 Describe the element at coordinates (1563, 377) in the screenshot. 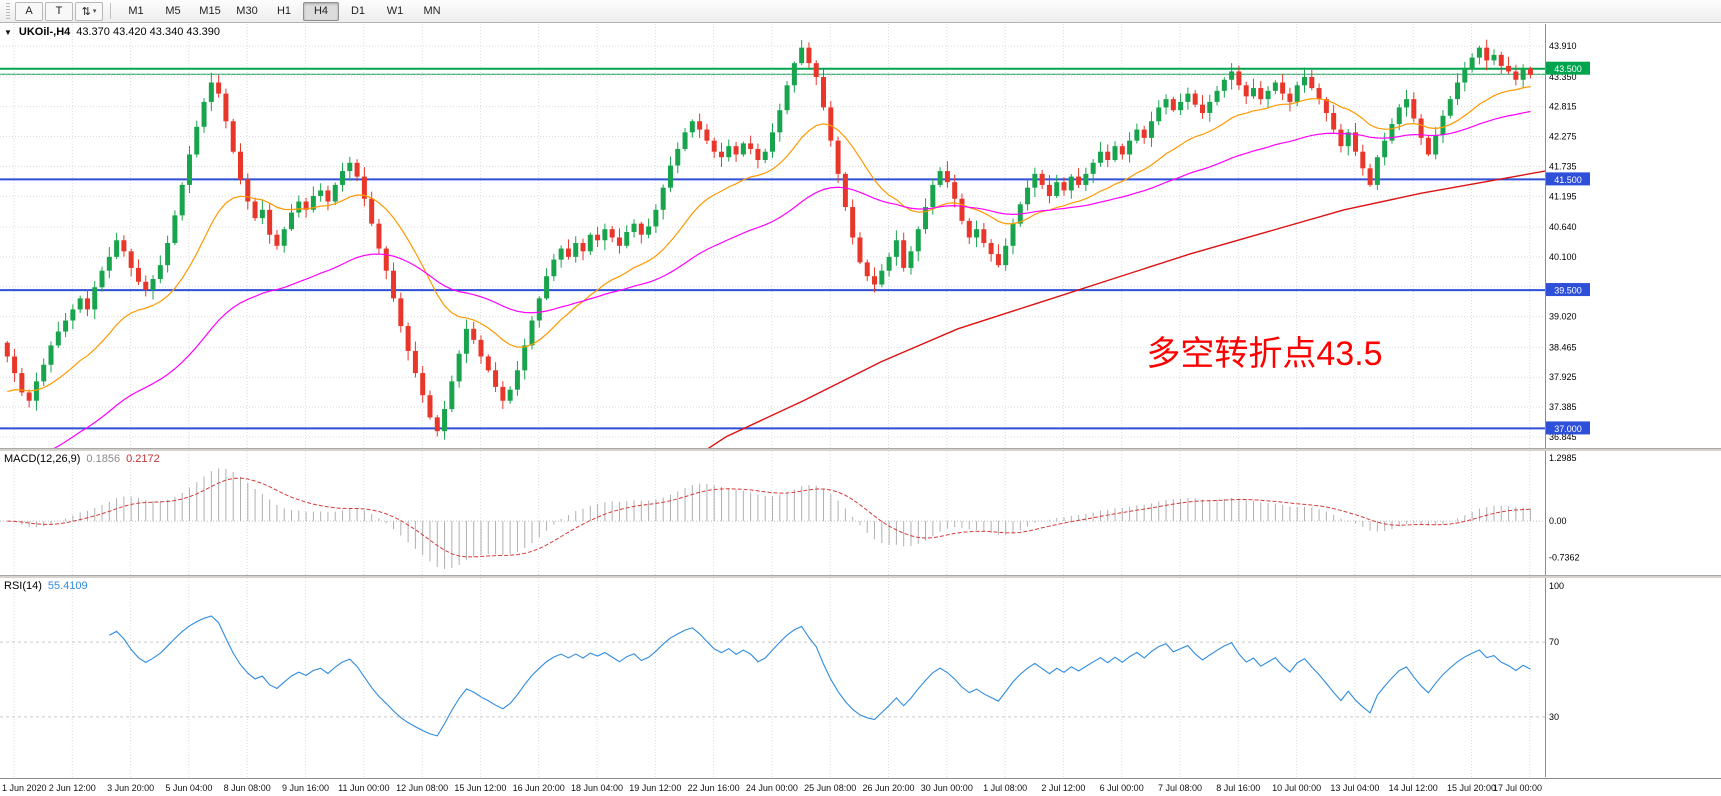

I see `price-label: 37.925` at that location.